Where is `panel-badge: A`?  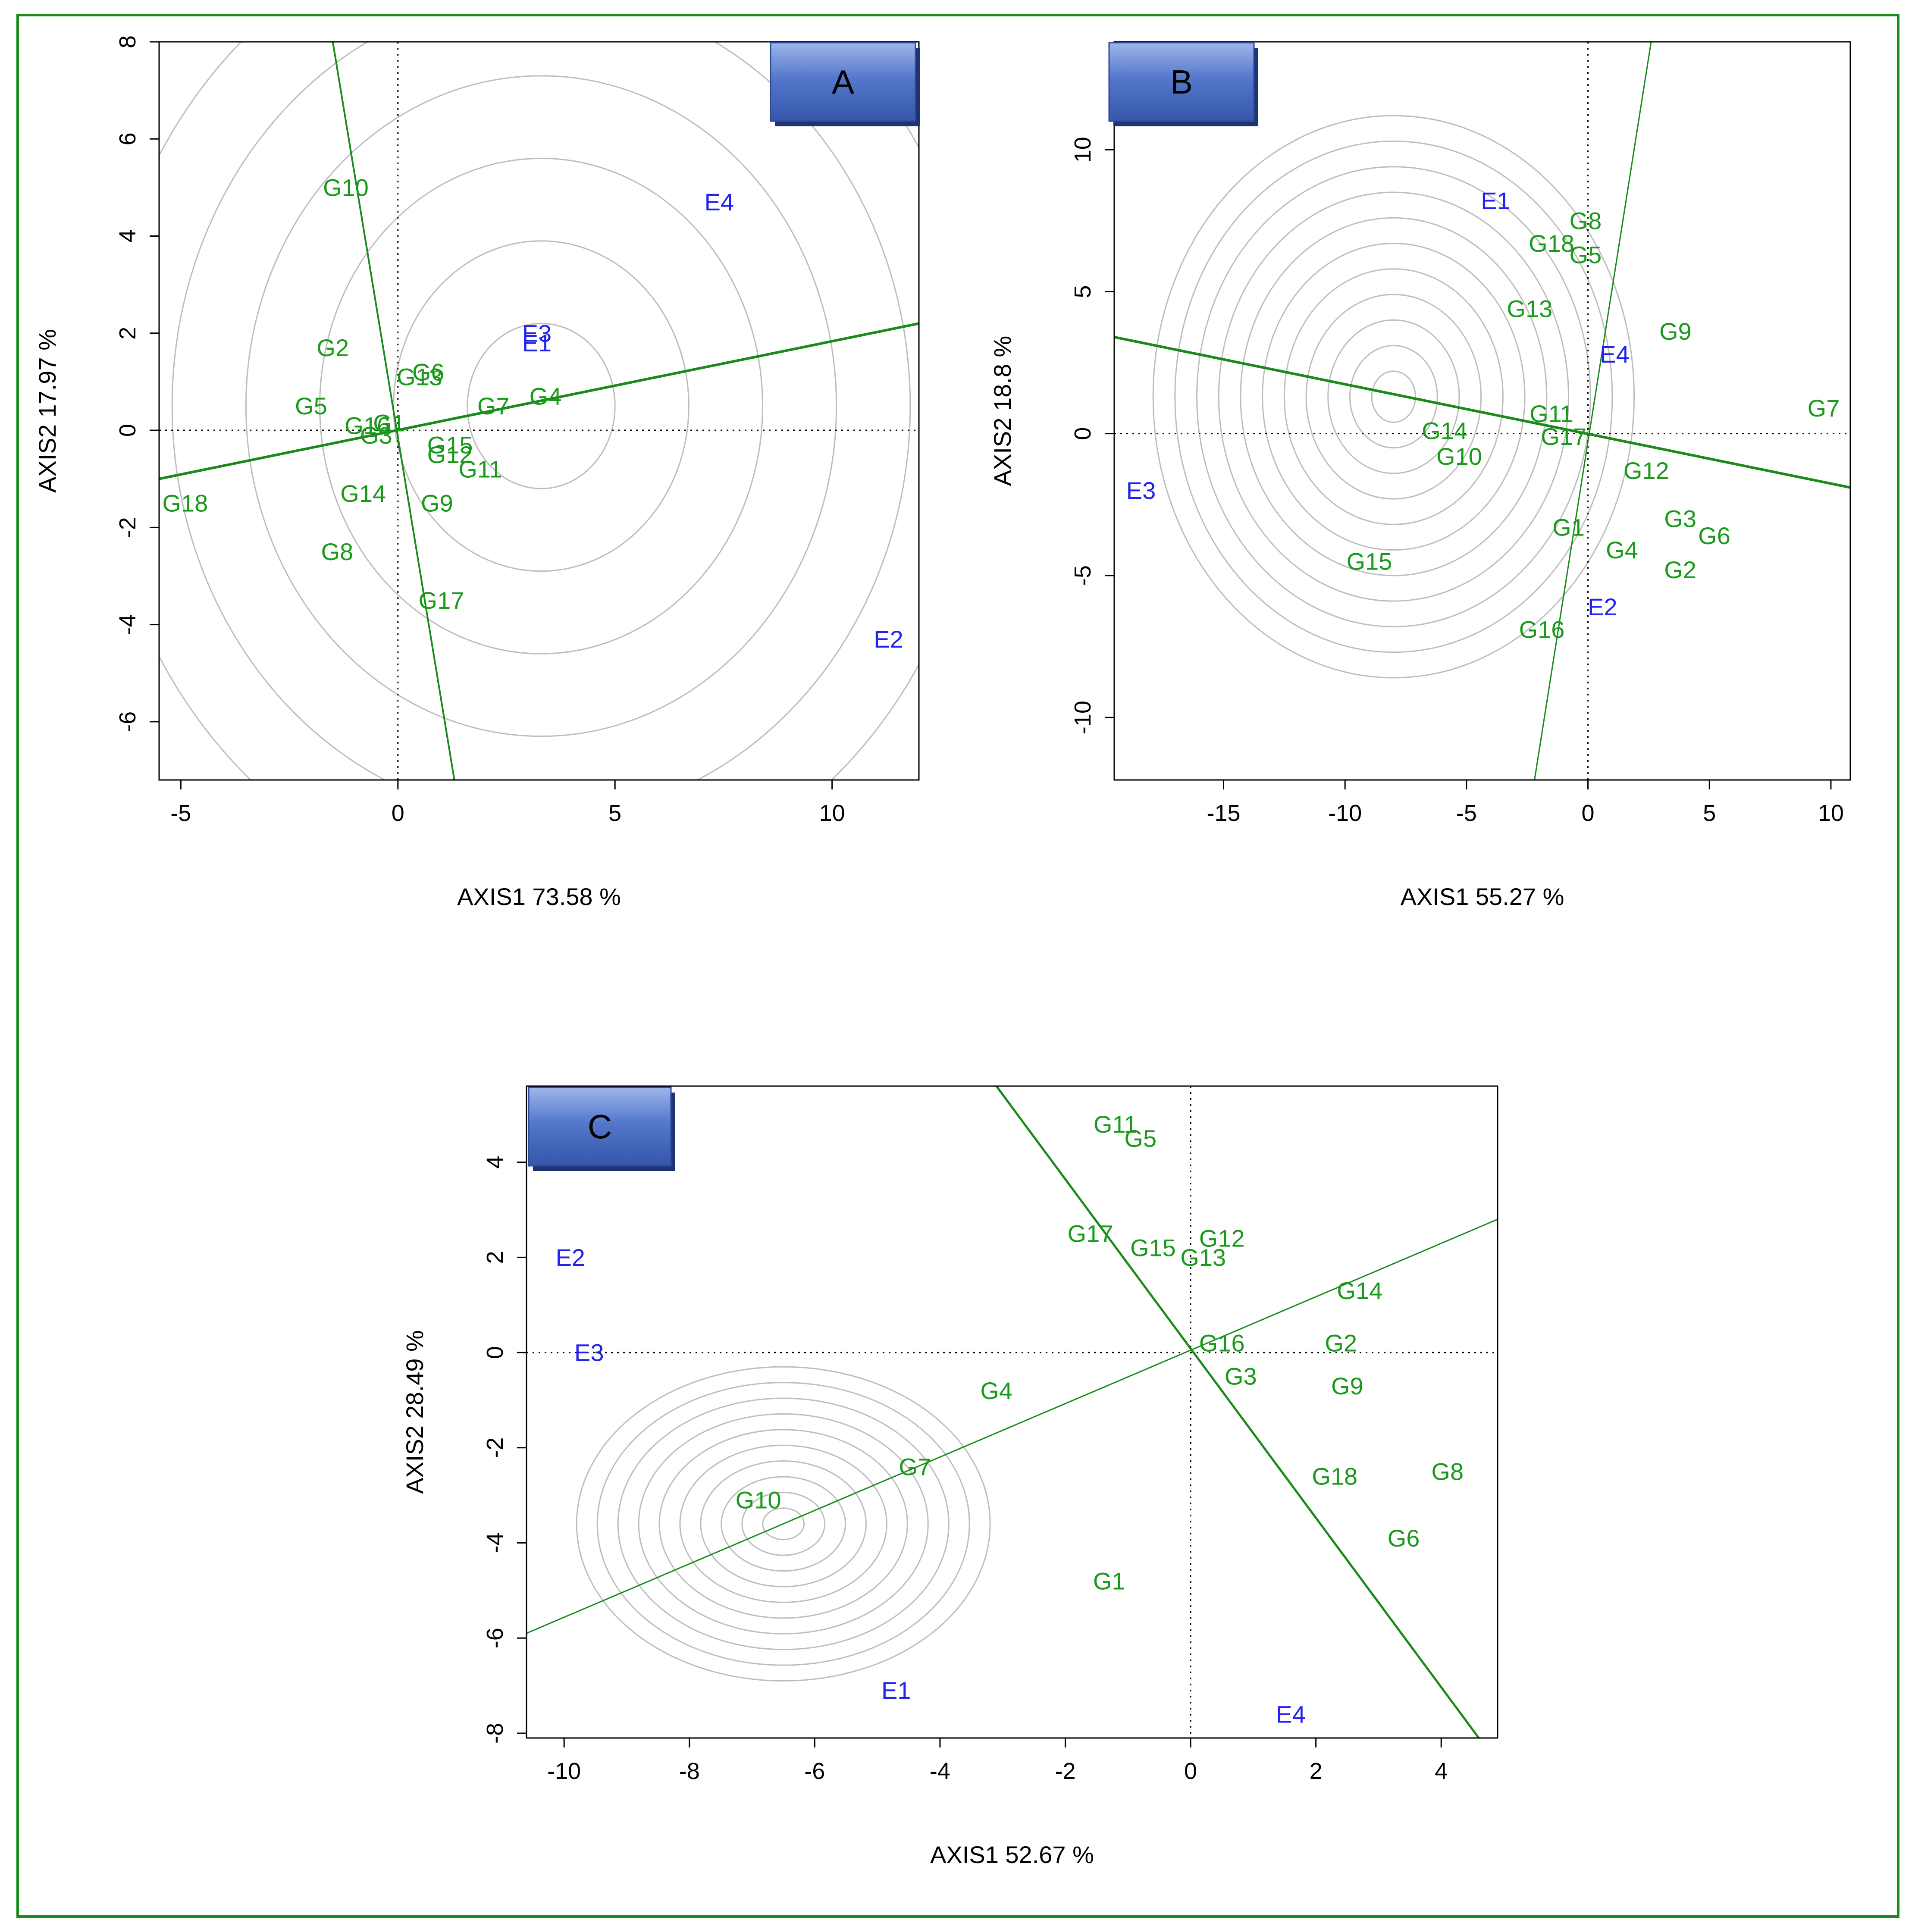
panel-badge: A is located at coordinates (845, 84).